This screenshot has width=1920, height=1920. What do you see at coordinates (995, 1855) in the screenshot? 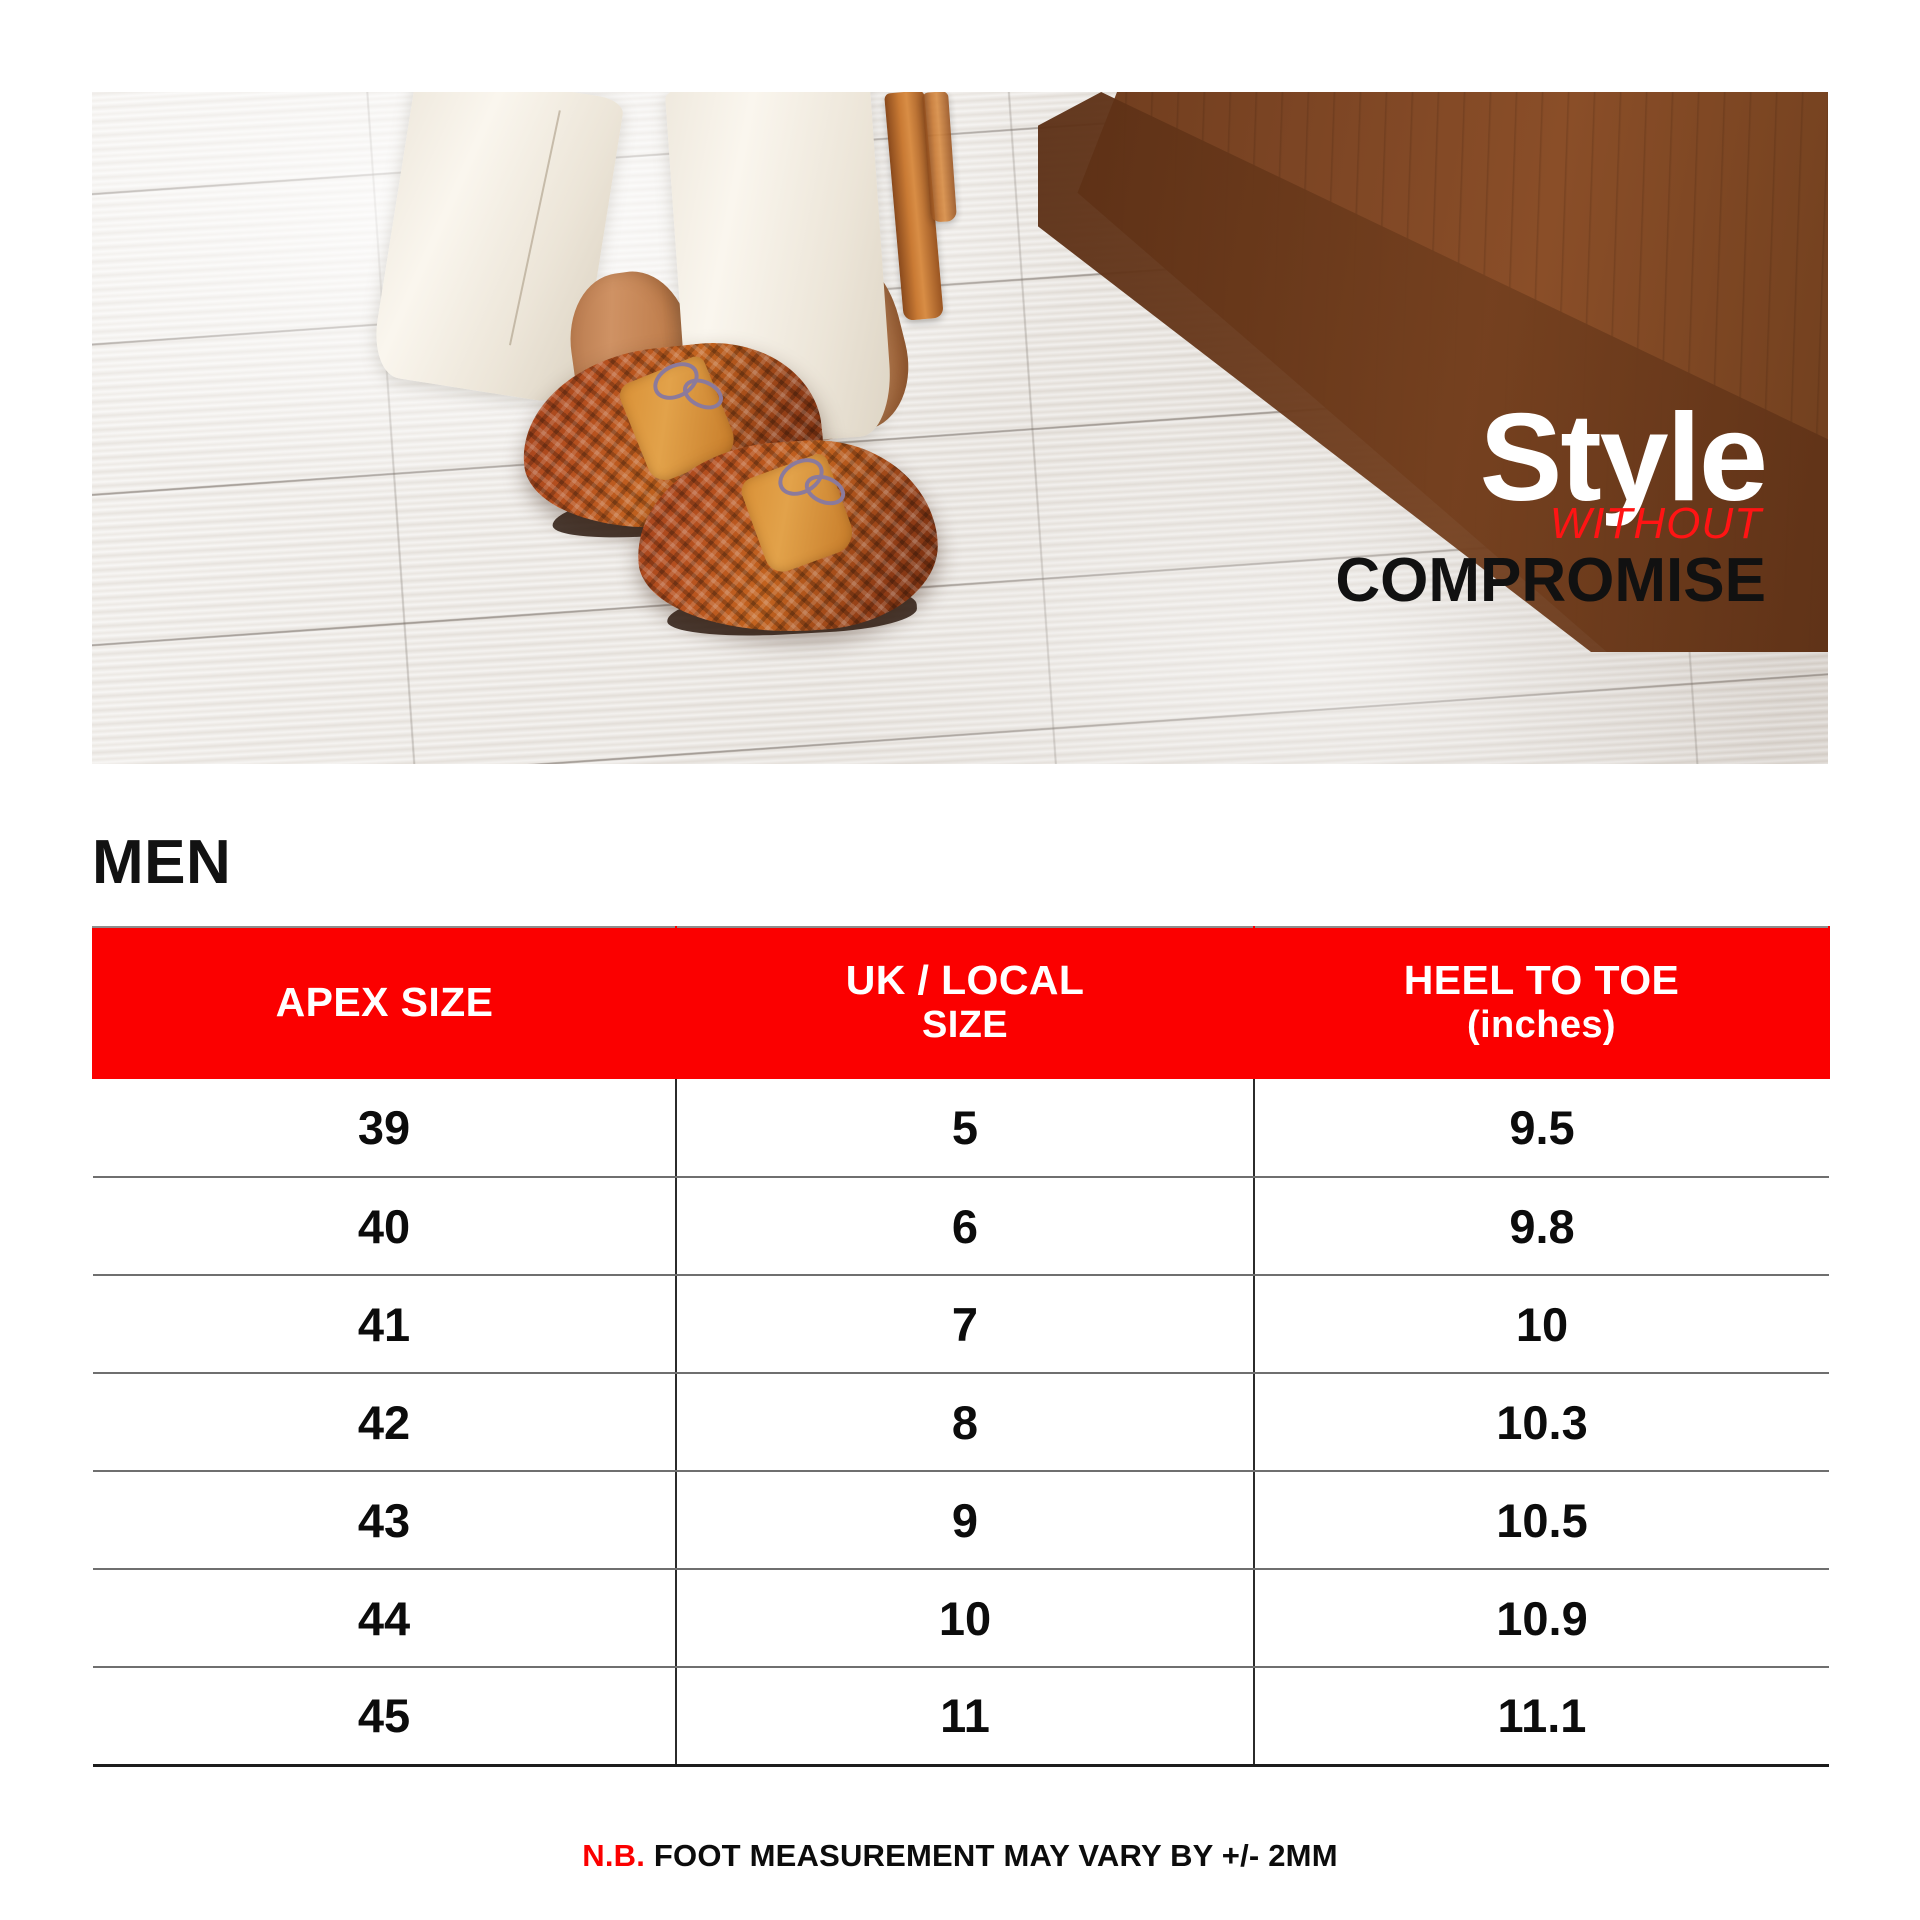
I see `footnote-text: FOOT MEASUREMENT MAY VARY BY +/- 2MM` at bounding box center [995, 1855].